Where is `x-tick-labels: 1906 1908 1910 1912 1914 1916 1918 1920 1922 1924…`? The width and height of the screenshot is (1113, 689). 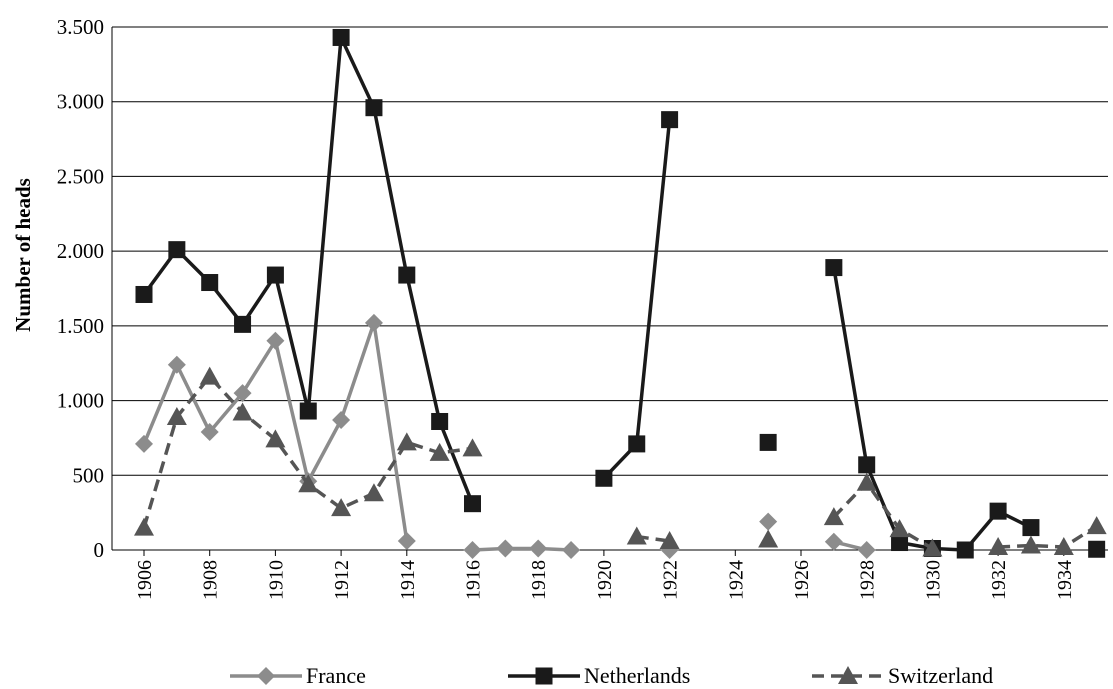
x-tick-labels: 1906 1908 1910 1912 1914 1916 1918 1920 1922 1924… is located at coordinates (605, 575).